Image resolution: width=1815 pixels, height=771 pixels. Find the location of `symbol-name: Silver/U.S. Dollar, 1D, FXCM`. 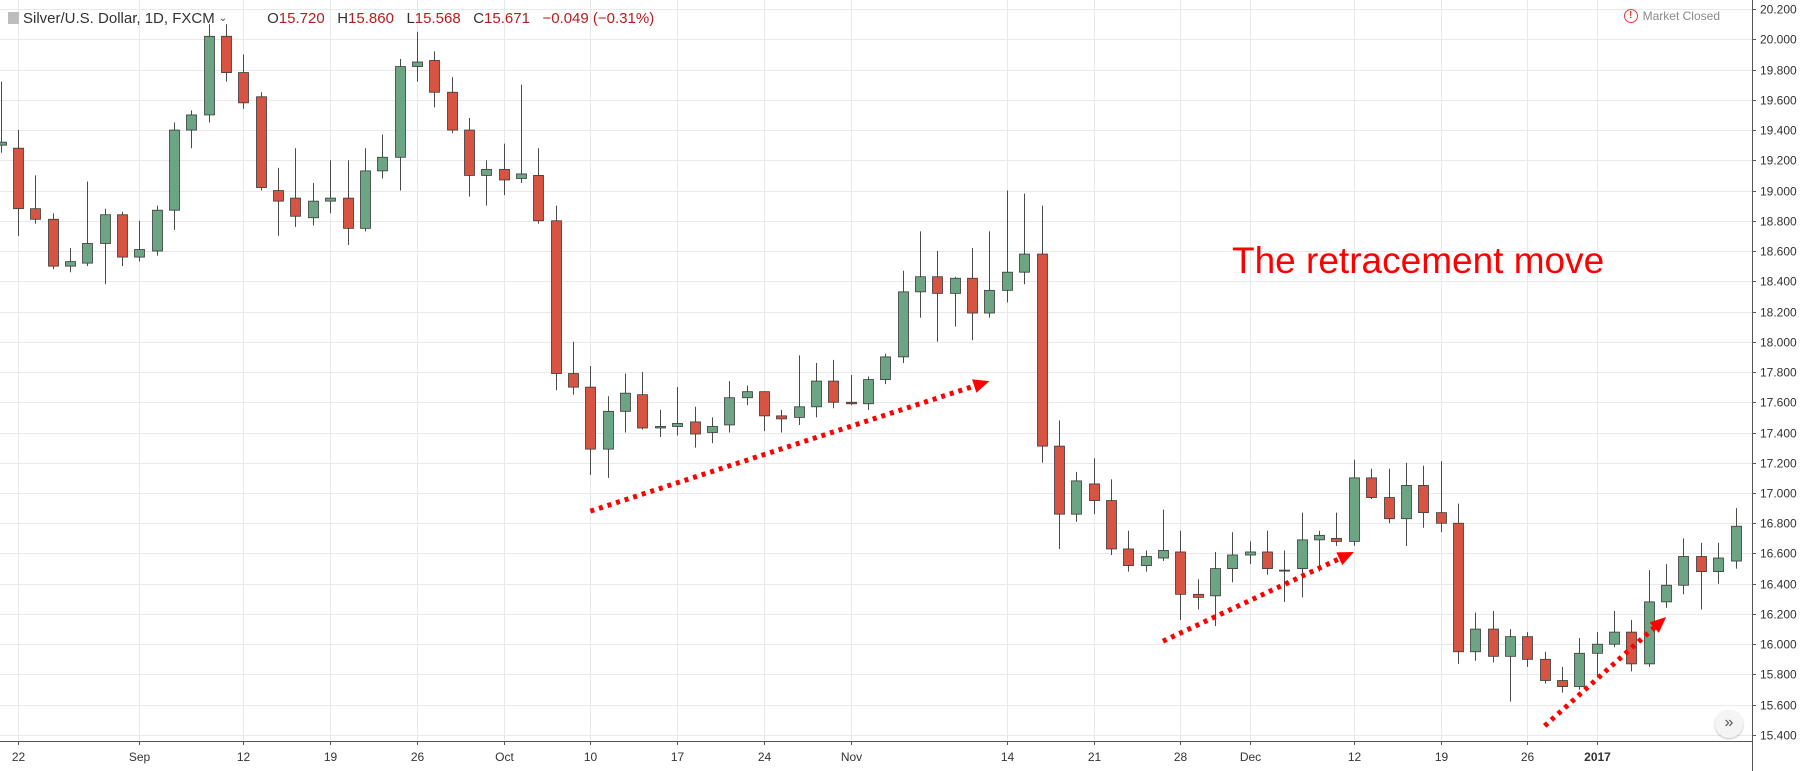

symbol-name: Silver/U.S. Dollar, 1D, FXCM is located at coordinates (119, 18).